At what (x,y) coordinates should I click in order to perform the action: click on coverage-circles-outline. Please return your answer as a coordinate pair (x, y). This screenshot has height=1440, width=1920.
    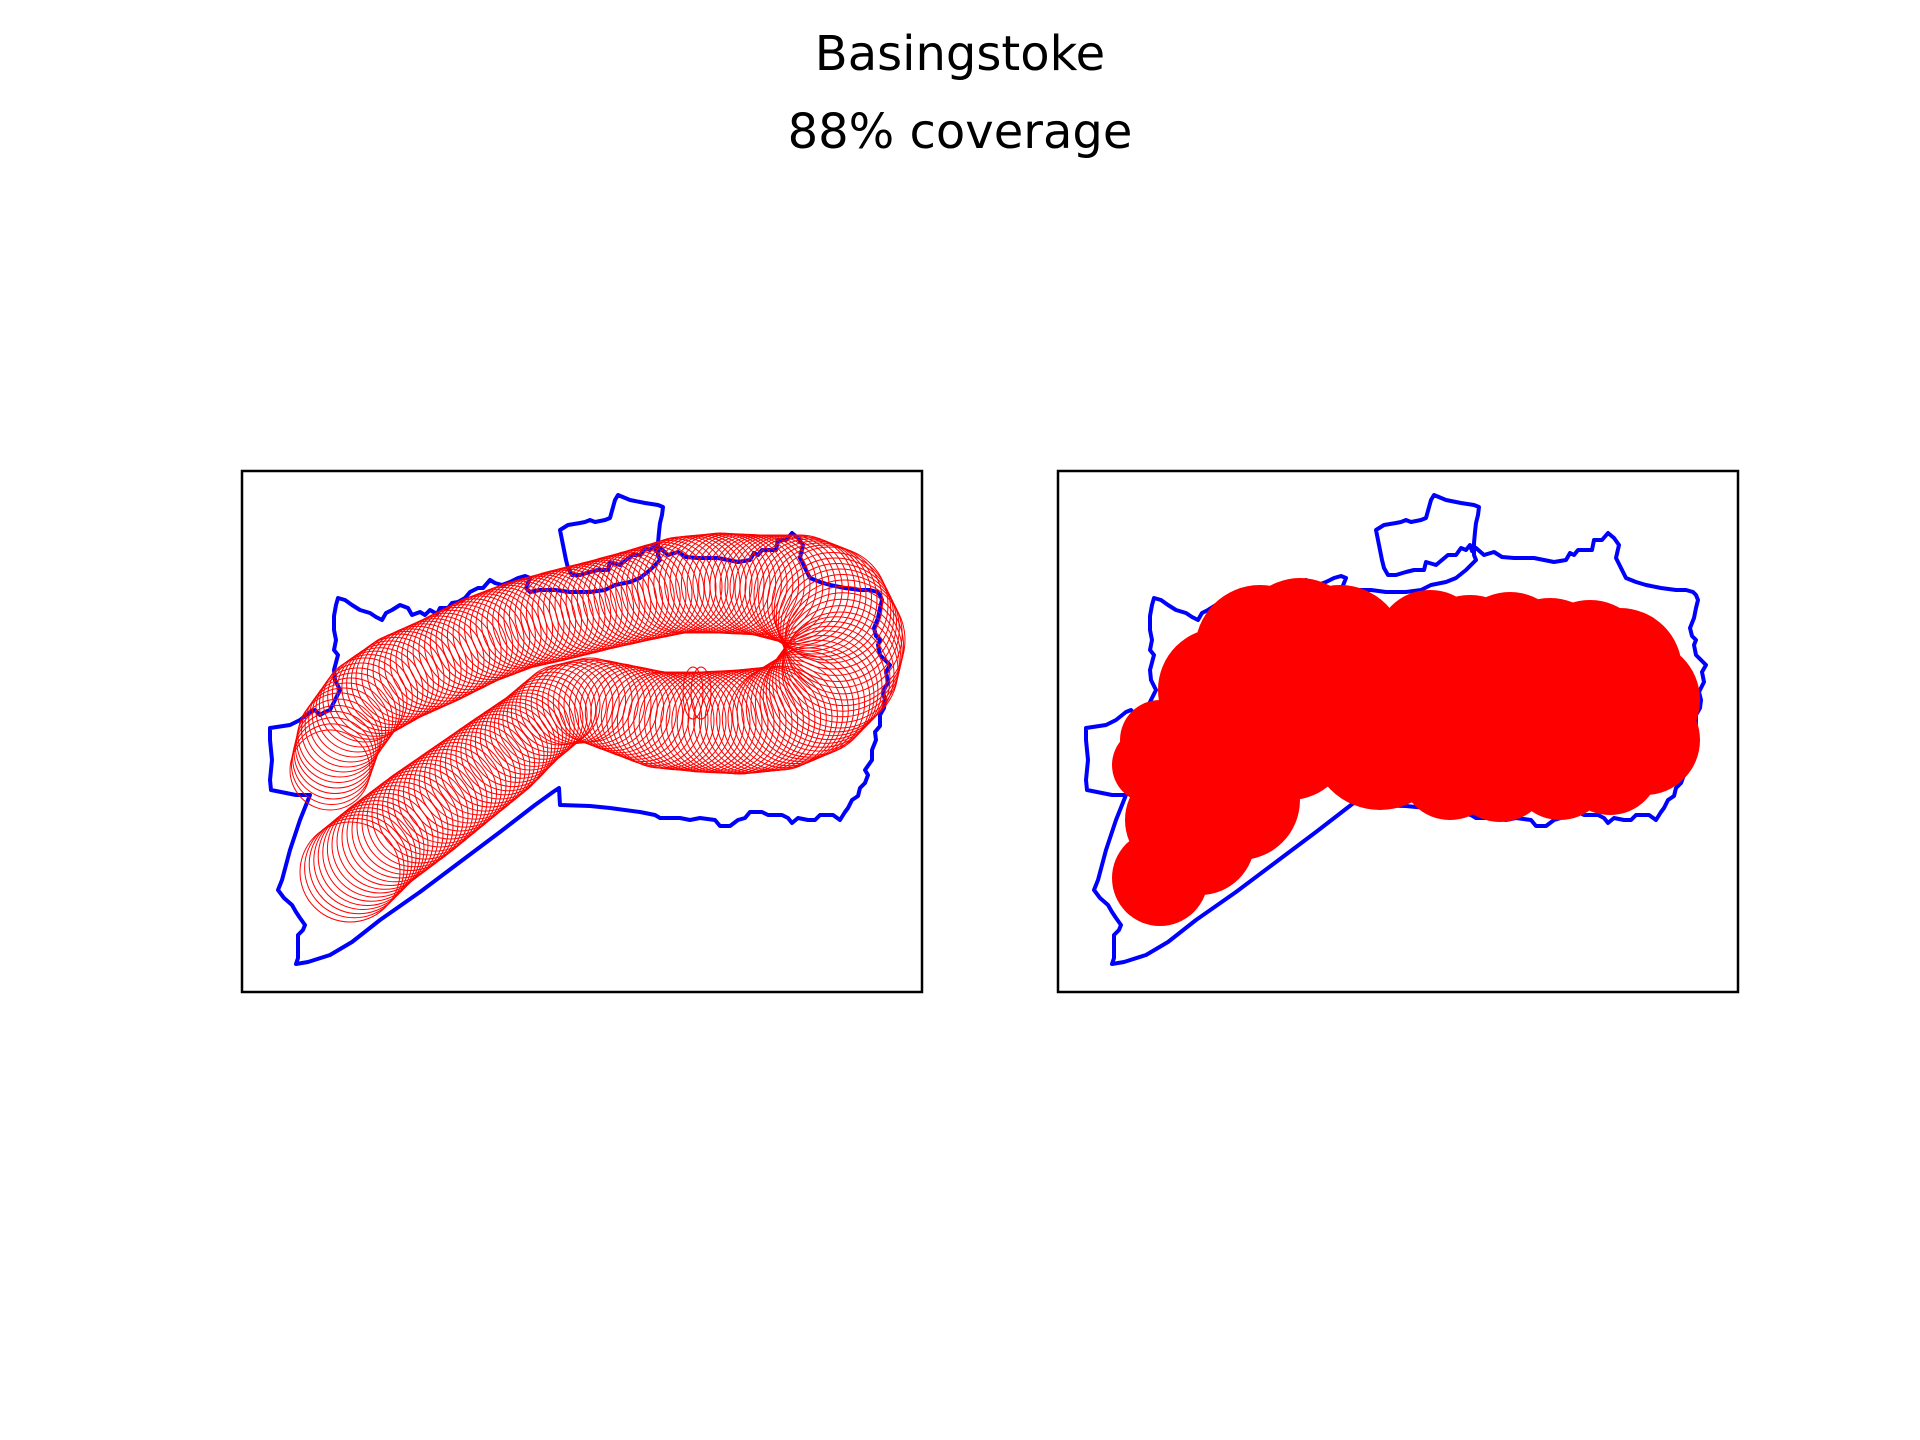
    Looking at the image, I should click on (597, 727).